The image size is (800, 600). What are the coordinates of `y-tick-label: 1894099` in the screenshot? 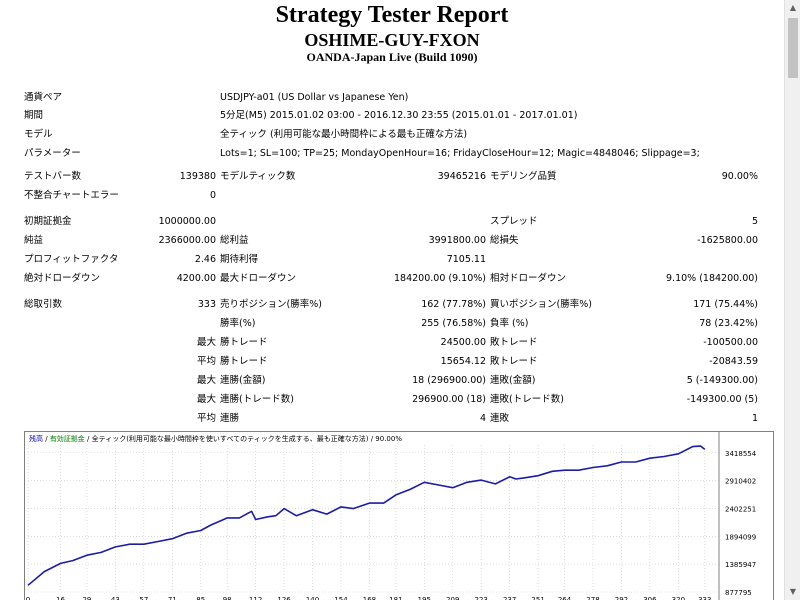 It's located at (740, 537).